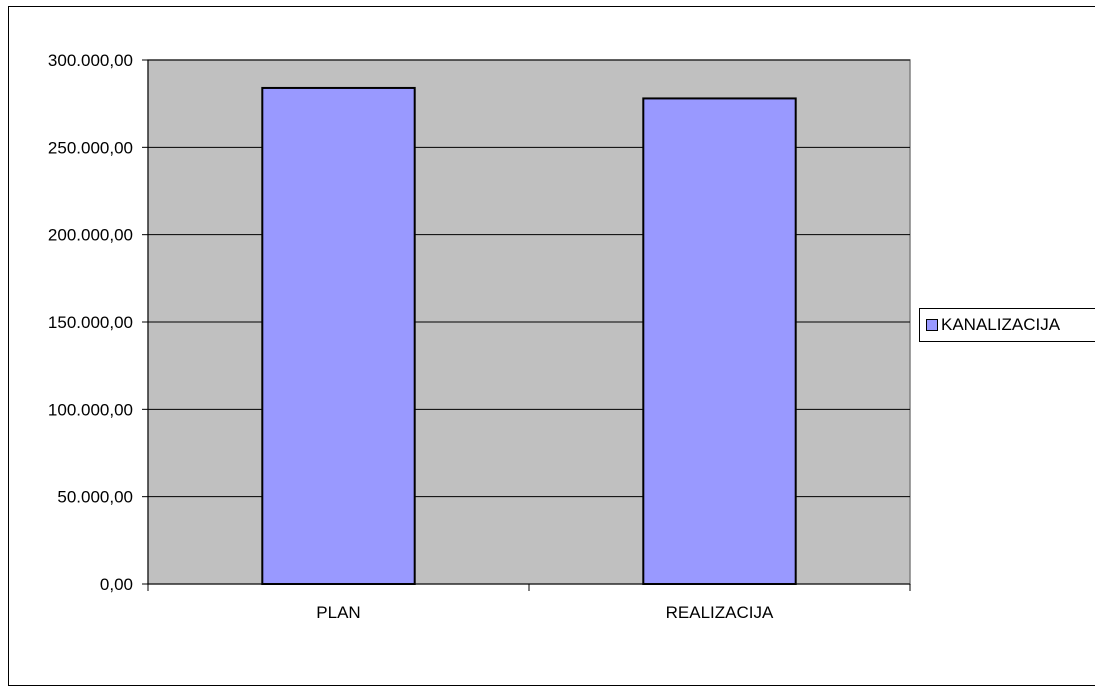 The image size is (1095, 686). What do you see at coordinates (719, 341) in the screenshot?
I see `bar-realizacija` at bounding box center [719, 341].